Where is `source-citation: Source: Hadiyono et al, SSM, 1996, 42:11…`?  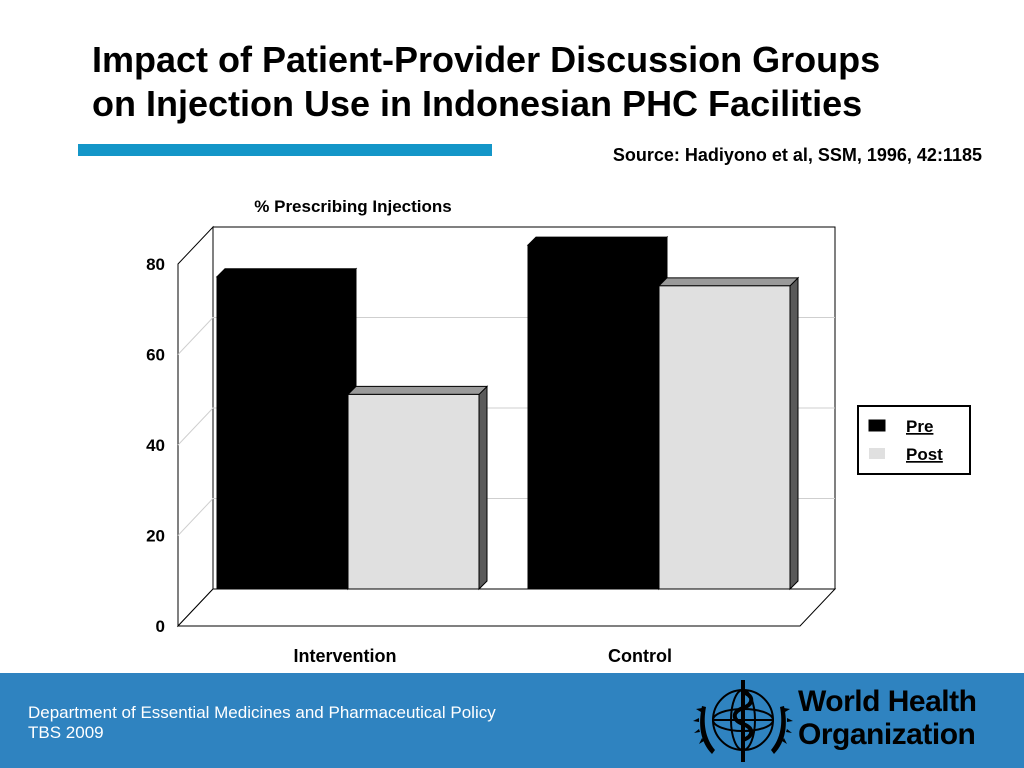 source-citation: Source: Hadiyono et al, SSM, 1996, 42:11… is located at coordinates (797, 155).